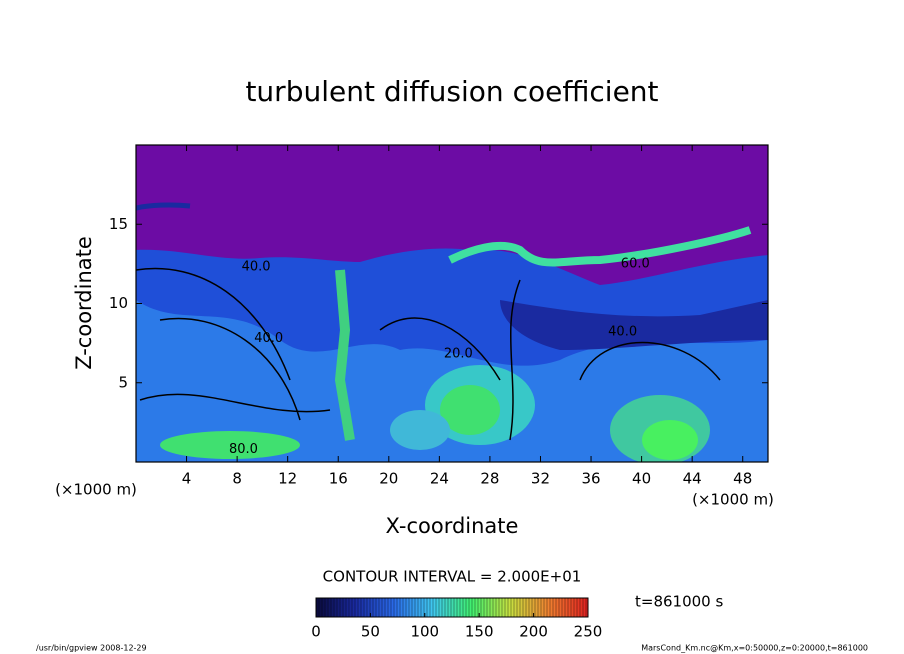 This screenshot has height=654, width=904. Describe the element at coordinates (388, 479) in the screenshot. I see `x-tick-label: 20` at that location.